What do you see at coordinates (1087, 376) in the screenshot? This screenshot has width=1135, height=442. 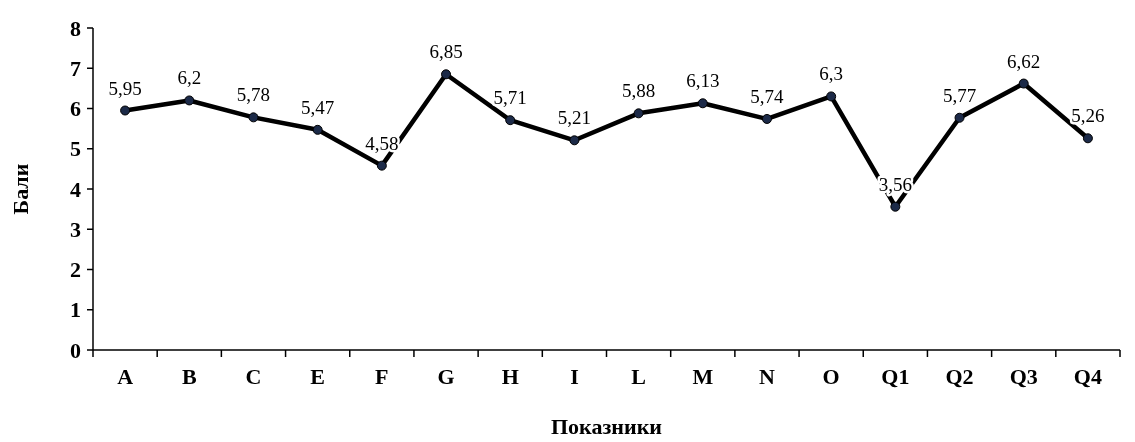 I see `x-tick-label: Q4` at bounding box center [1087, 376].